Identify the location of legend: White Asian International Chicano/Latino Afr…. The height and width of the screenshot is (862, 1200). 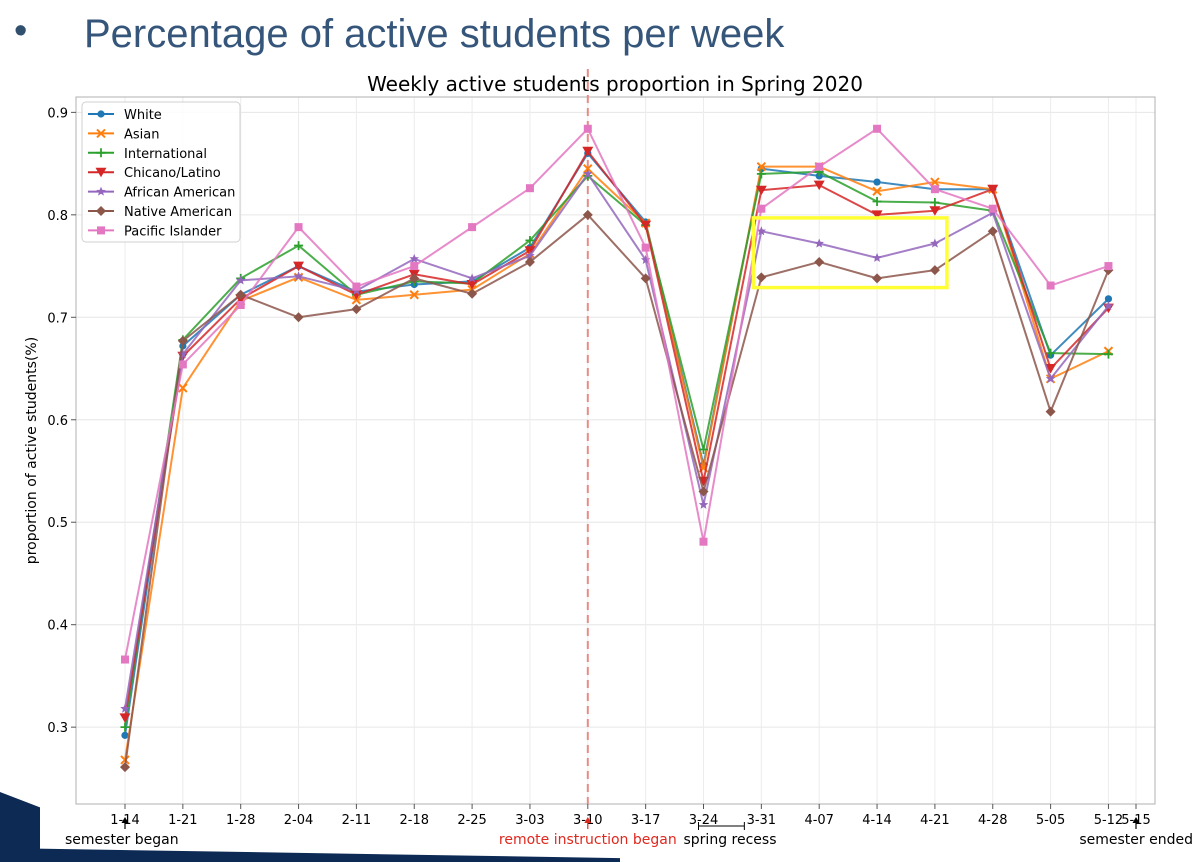
(161, 172).